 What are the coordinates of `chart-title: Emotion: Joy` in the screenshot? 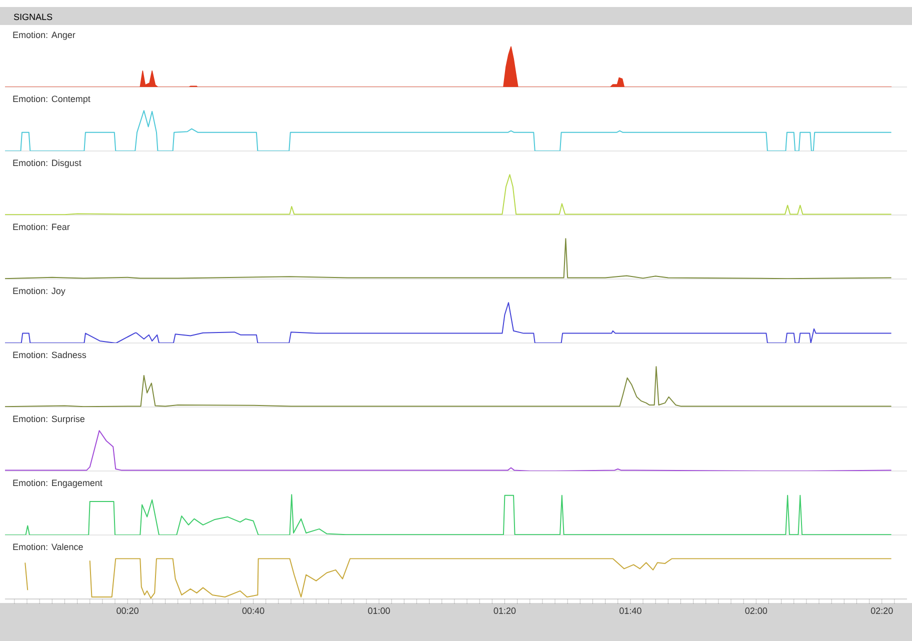 It's located at (39, 291).